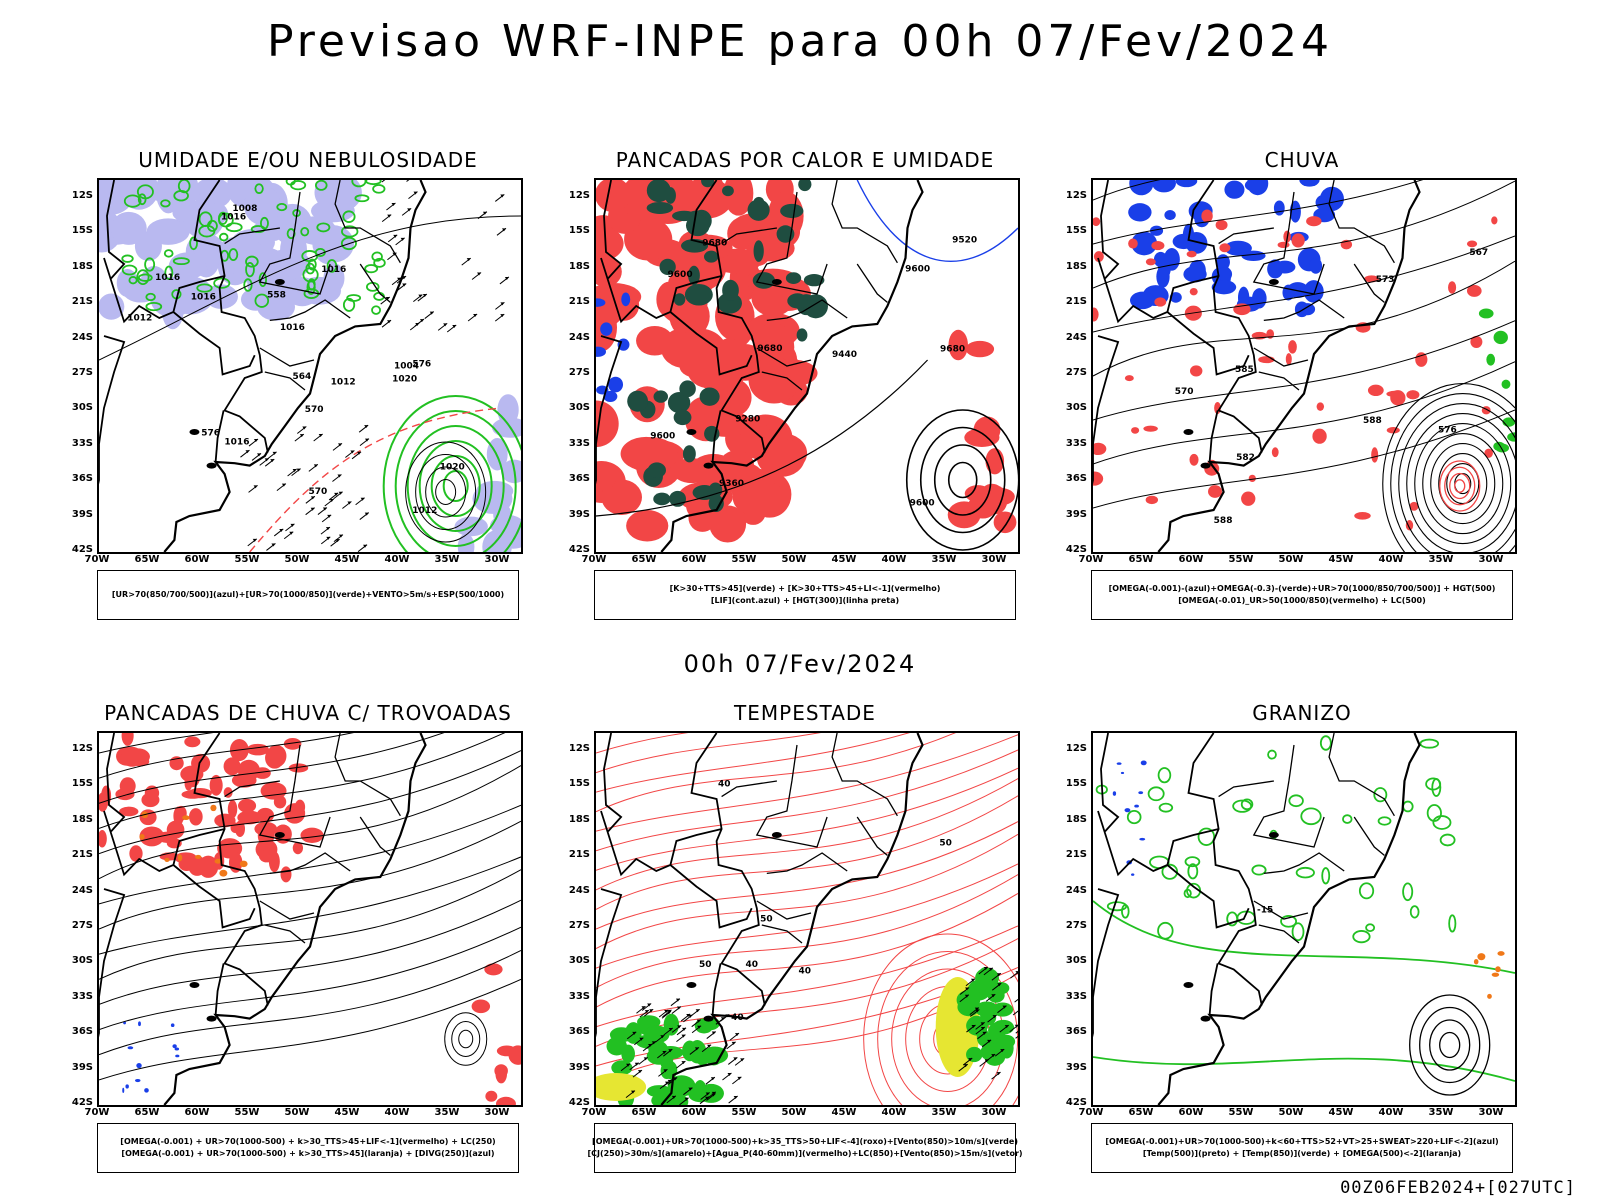  I want to click on isobar, so click(310, 288).